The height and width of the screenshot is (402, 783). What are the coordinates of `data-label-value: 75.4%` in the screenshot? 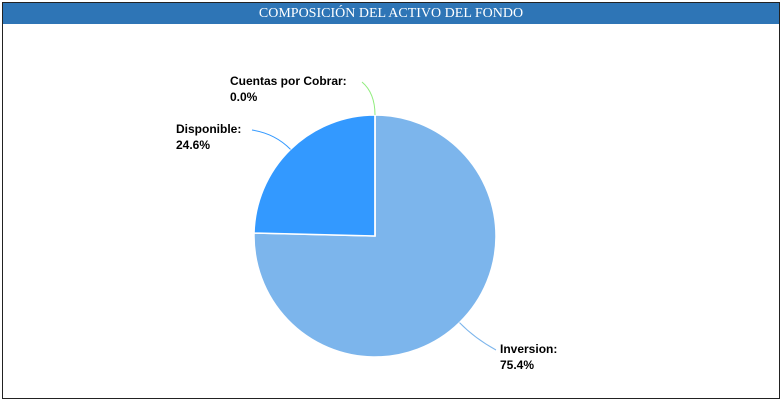 It's located at (517, 365).